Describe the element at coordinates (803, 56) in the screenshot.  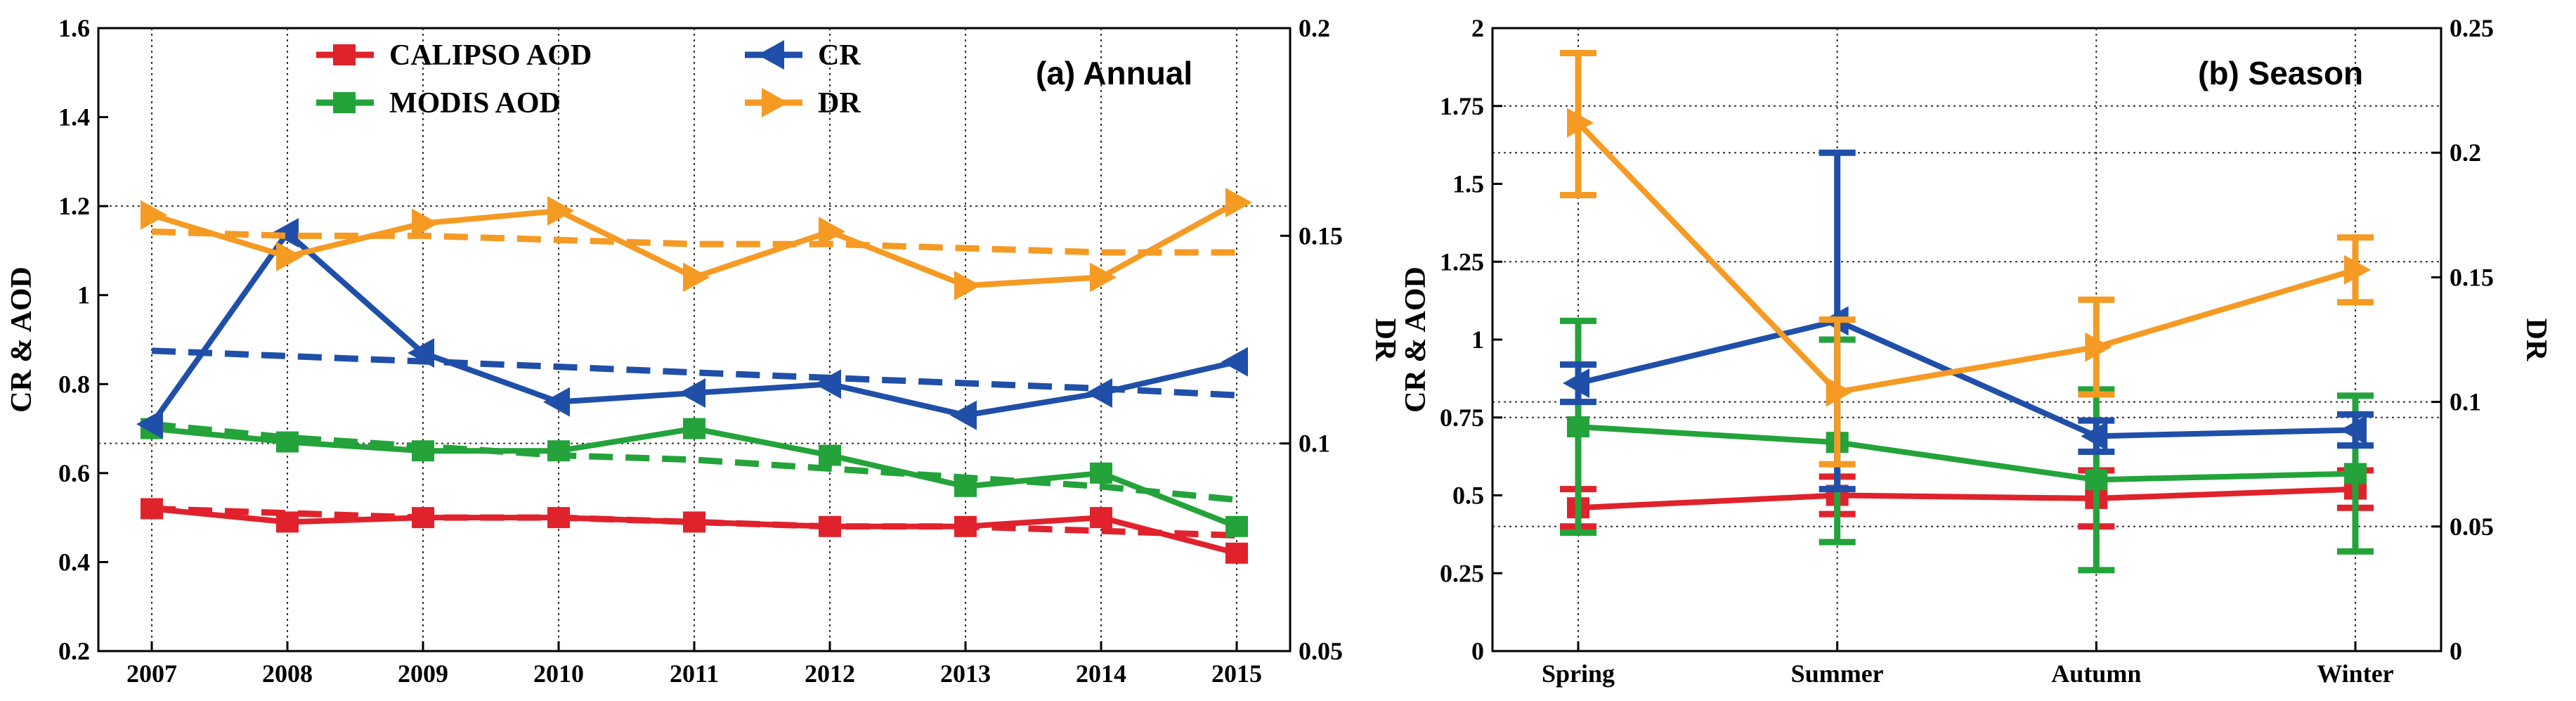
I see `legend-item-cr: CR` at that location.